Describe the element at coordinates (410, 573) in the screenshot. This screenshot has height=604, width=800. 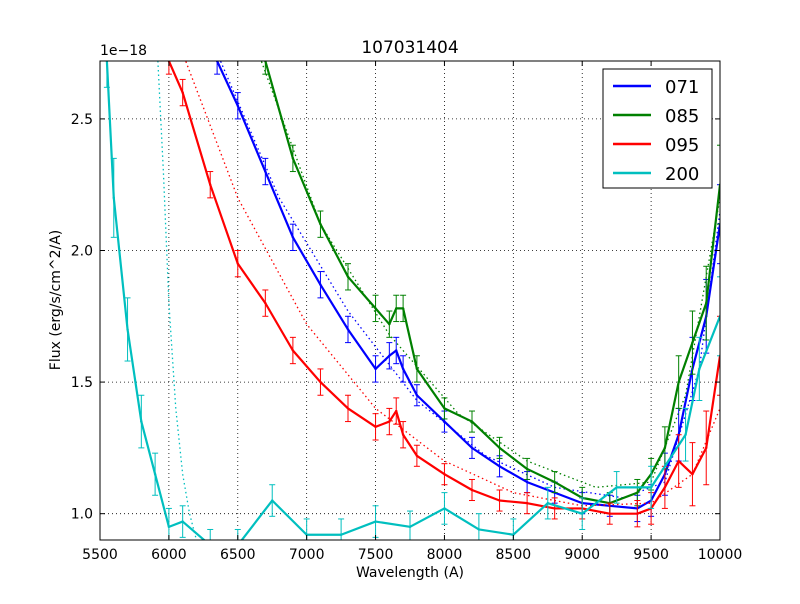
I see `x-axis-label: Wavelength (A)` at that location.